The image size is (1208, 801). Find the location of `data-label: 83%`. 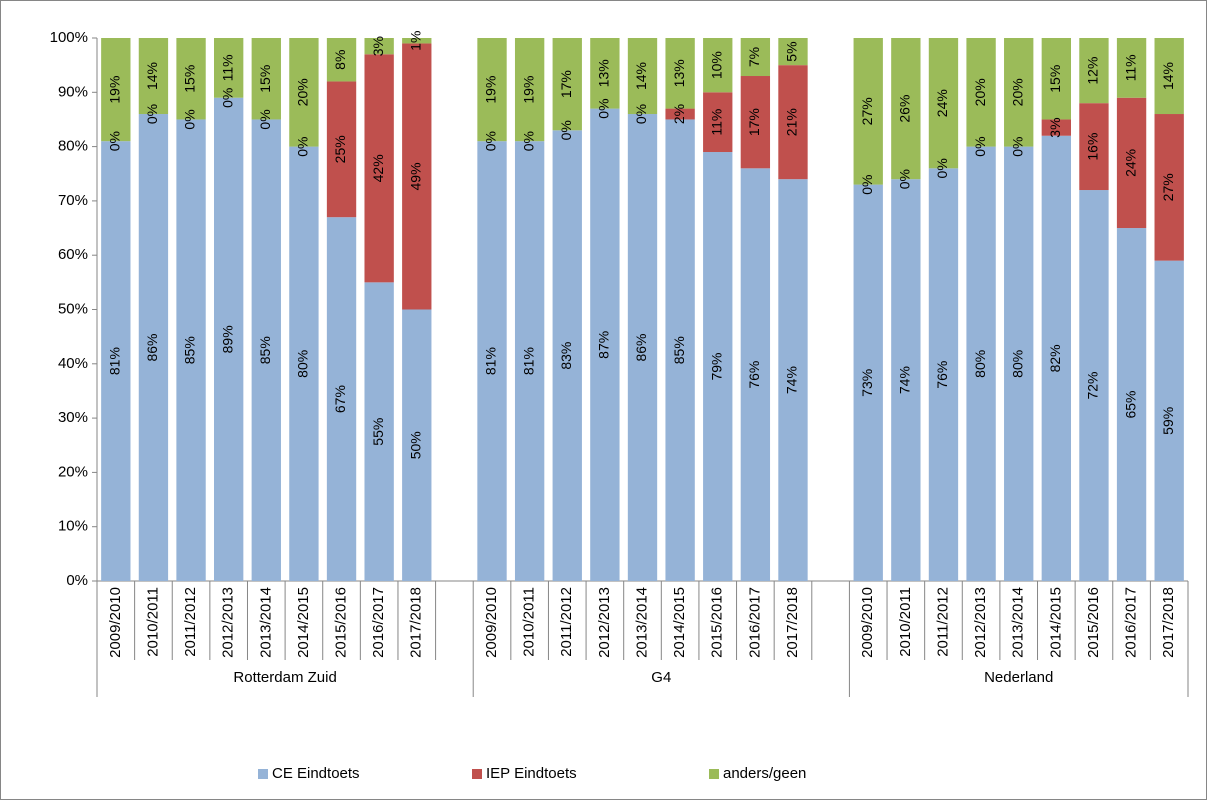

data-label: 83% is located at coordinates (566, 356).